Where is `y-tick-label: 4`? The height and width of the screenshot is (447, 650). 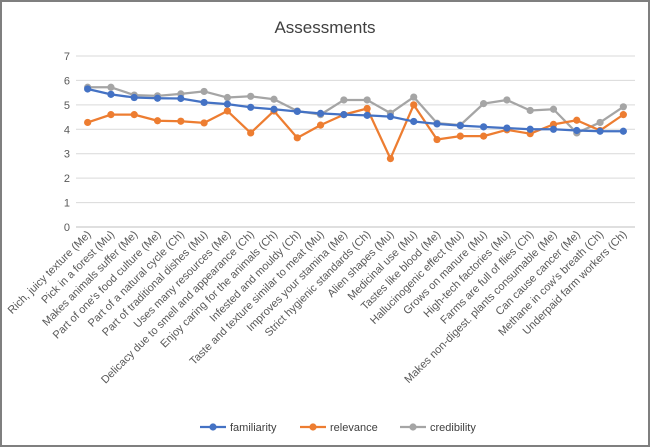
y-tick-label: 4 is located at coordinates (67, 130).